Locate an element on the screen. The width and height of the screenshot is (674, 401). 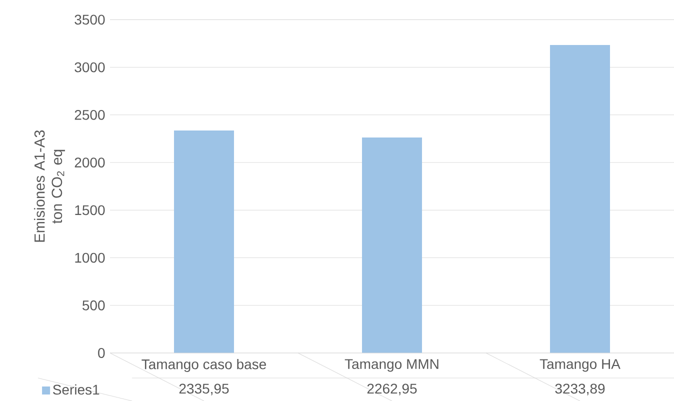
y-tick-label: 2000 is located at coordinates (89, 163).